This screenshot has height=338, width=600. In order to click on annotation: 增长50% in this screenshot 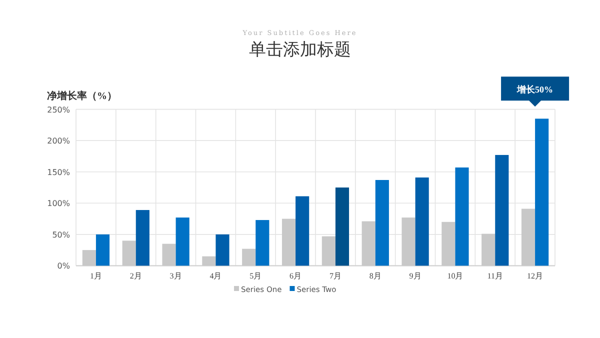, I will do `click(535, 89)`.